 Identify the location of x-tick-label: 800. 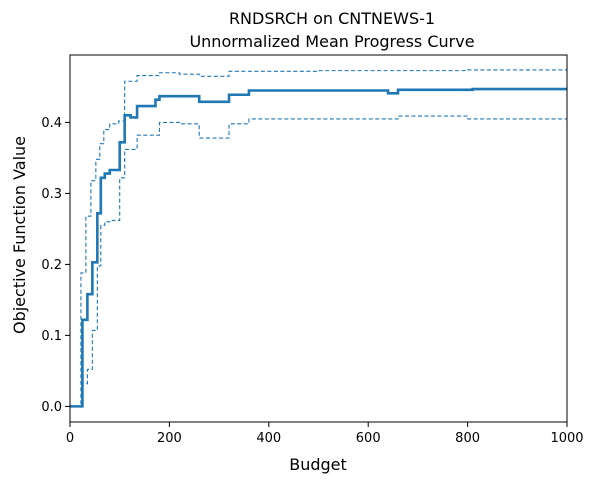
(467, 438).